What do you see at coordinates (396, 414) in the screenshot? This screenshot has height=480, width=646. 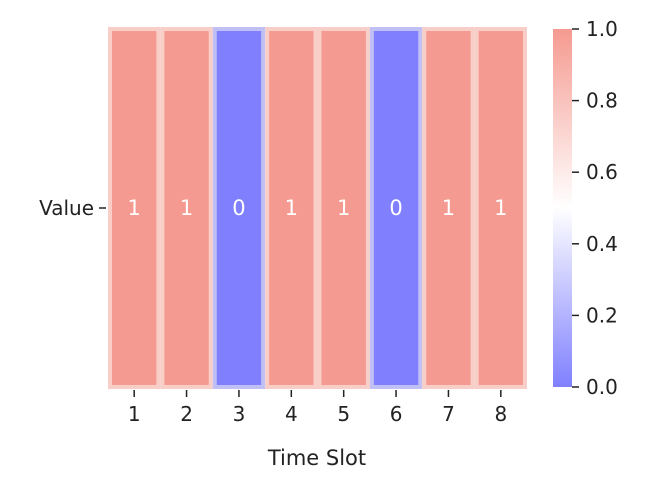 I see `x-tick-label: 6` at bounding box center [396, 414].